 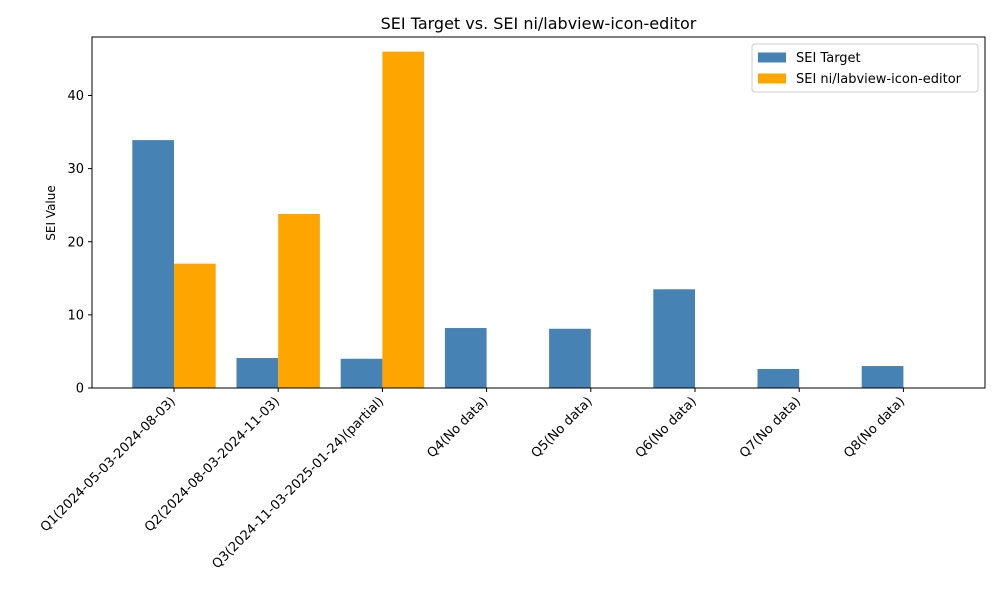 I want to click on legend-box, so click(x=865, y=68).